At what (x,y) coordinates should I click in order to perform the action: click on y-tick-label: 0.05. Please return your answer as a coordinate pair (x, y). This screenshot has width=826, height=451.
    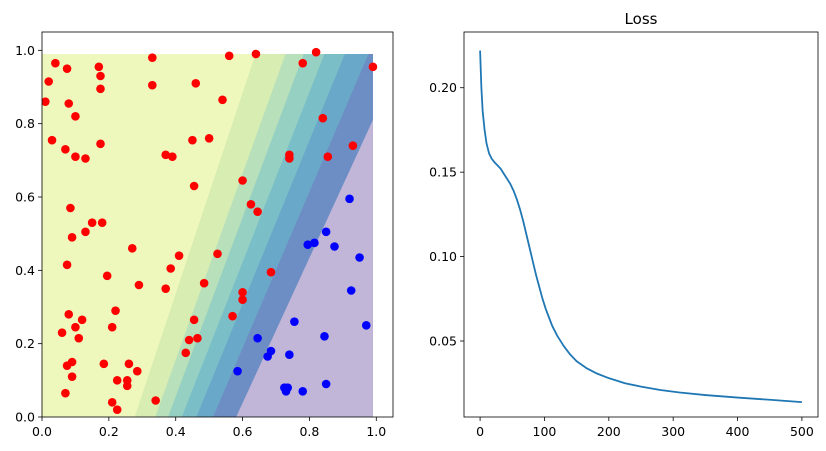
    Looking at the image, I should click on (443, 341).